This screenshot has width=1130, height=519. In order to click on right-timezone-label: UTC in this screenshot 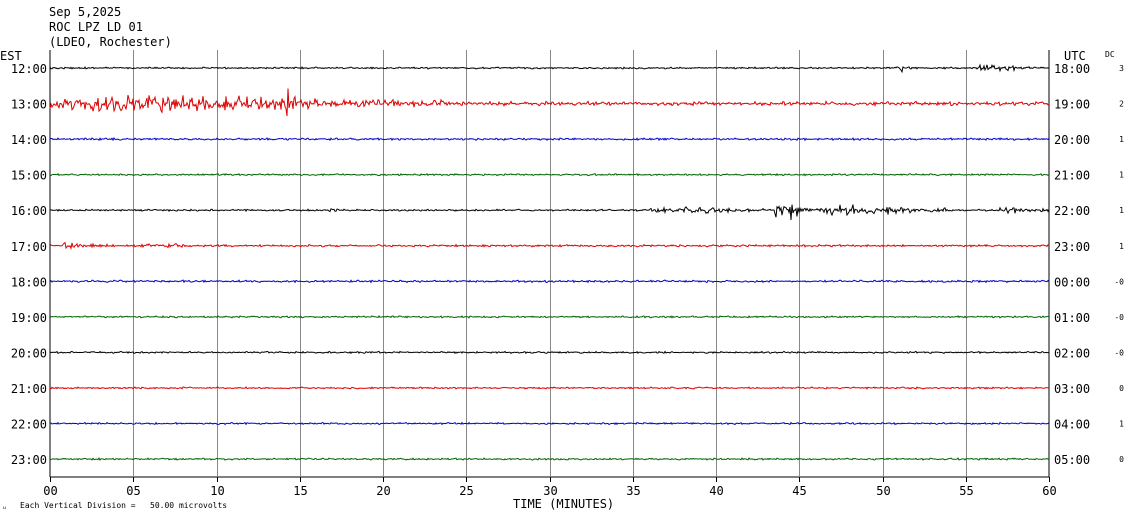, I will do `click(1075, 56)`.